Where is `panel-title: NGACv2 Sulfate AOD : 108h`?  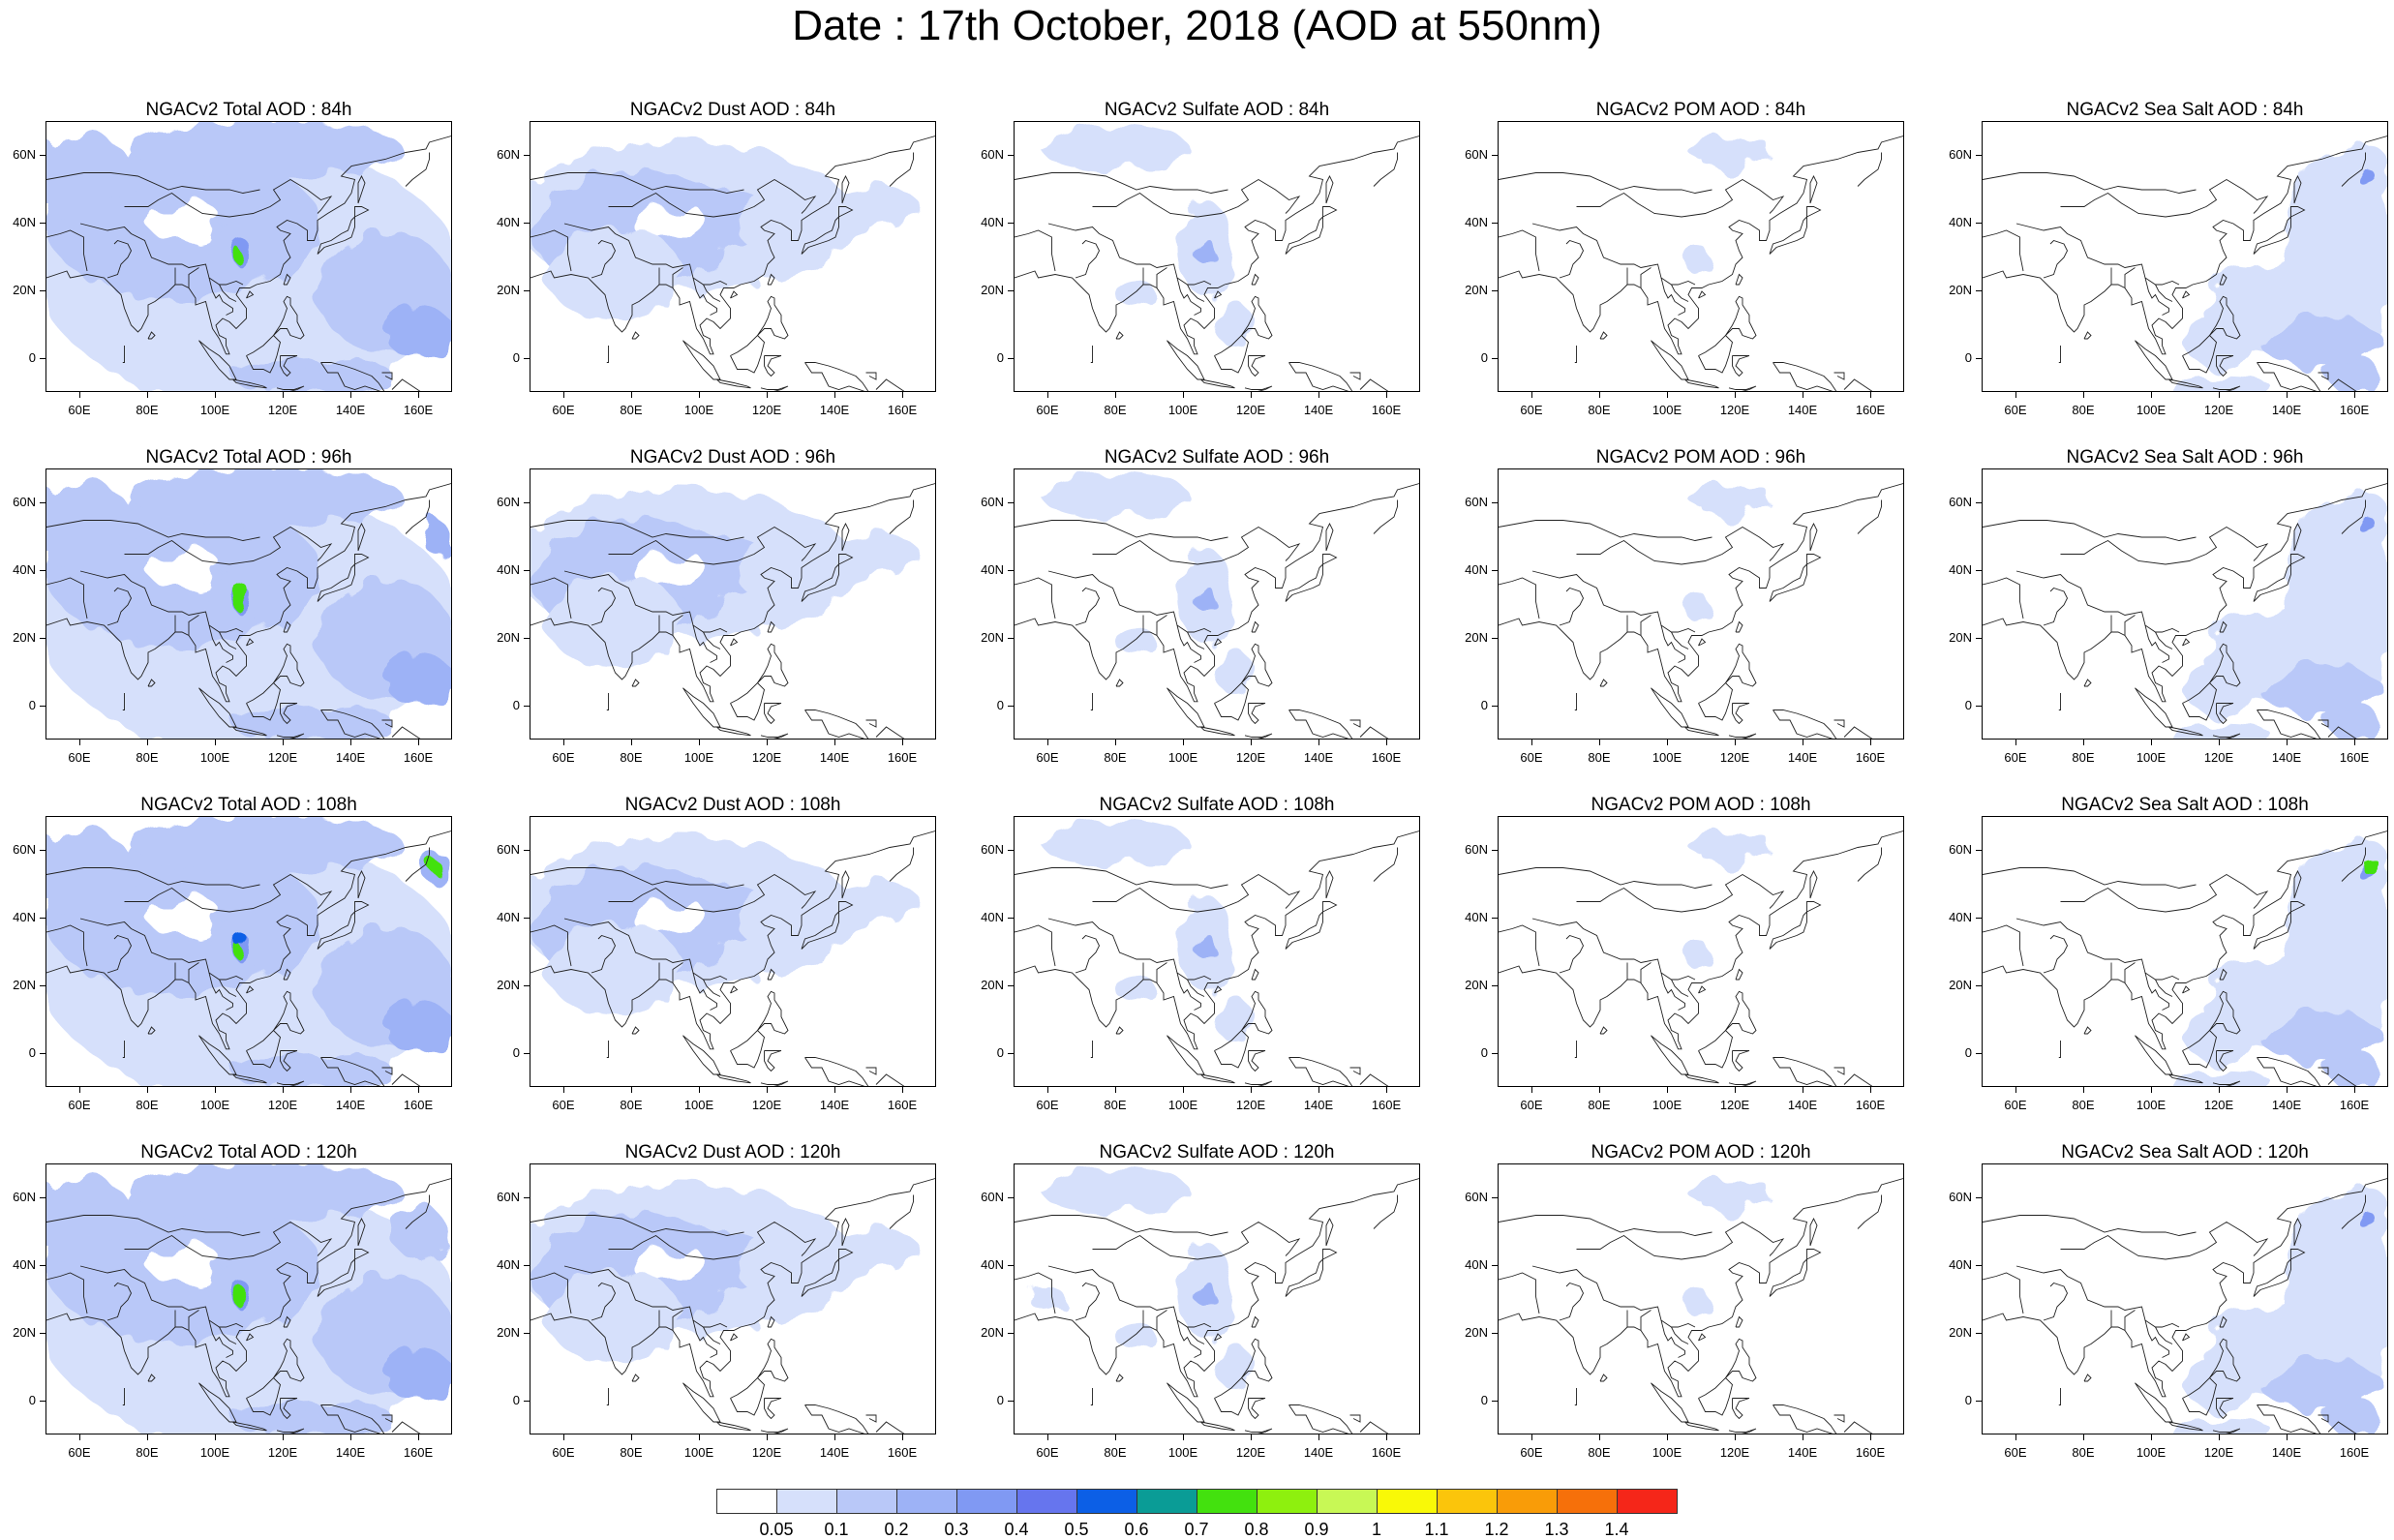 panel-title: NGACv2 Sulfate AOD : 108h is located at coordinates (1217, 805).